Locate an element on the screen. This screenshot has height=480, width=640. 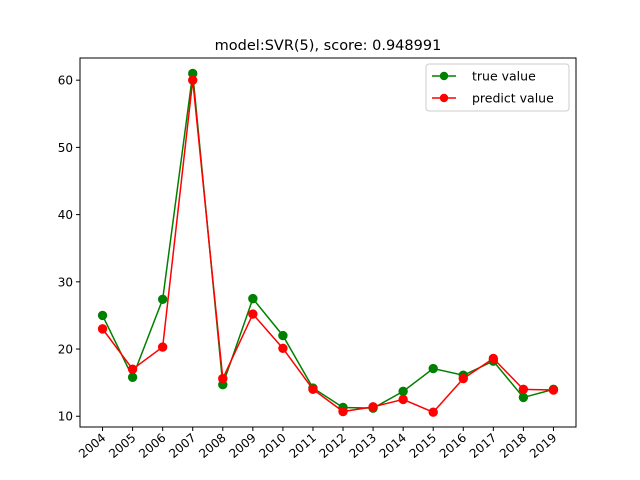
legend-box is located at coordinates (497, 87).